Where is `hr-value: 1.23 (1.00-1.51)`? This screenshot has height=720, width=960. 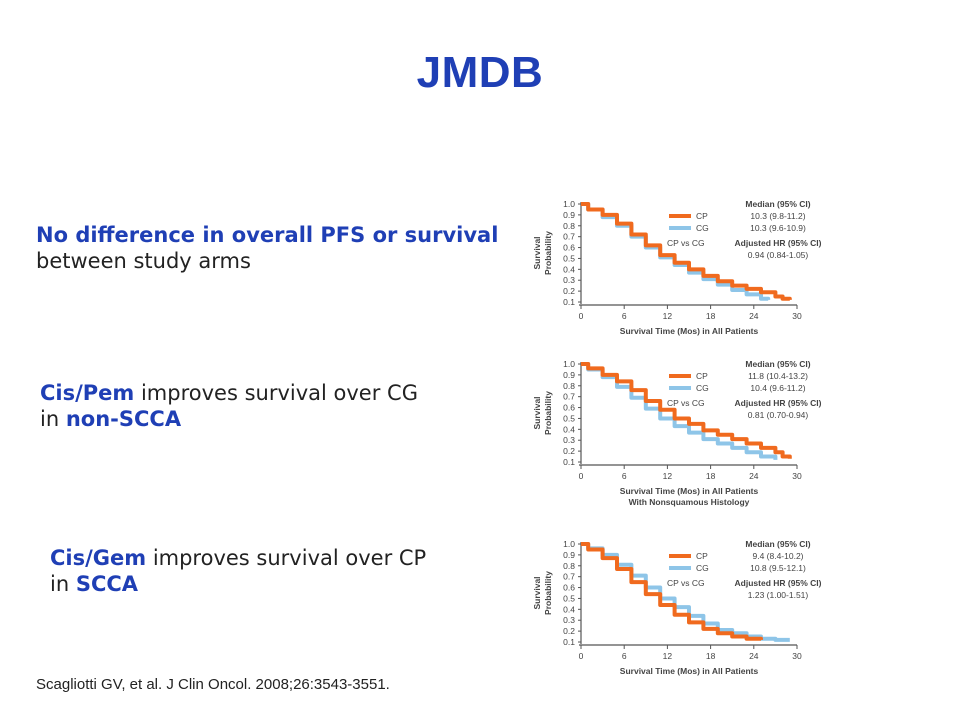
hr-value: 1.23 (1.00-1.51) is located at coordinates (778, 595).